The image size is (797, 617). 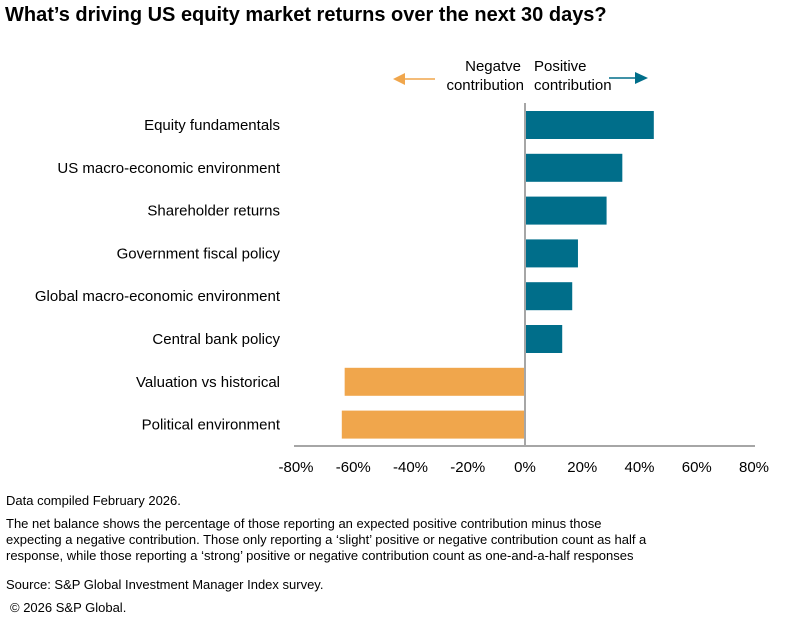 What do you see at coordinates (639, 467) in the screenshot?
I see `x-tick-label: 40%` at bounding box center [639, 467].